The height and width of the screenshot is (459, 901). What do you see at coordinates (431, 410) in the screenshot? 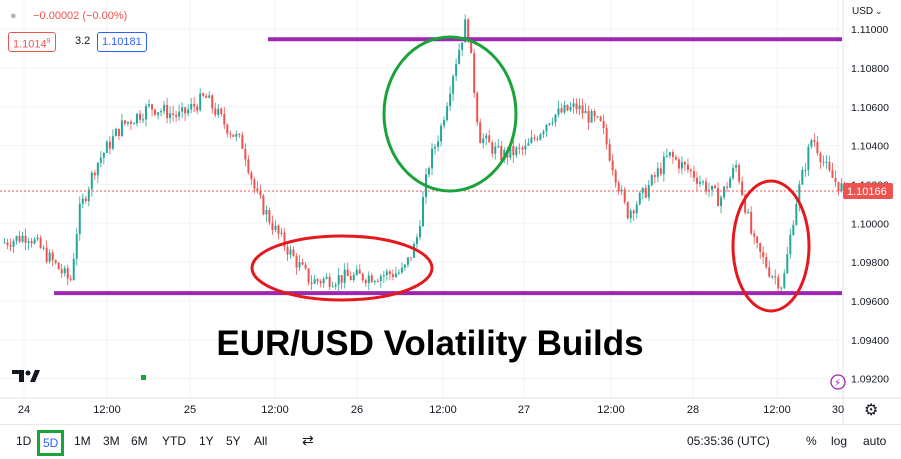
I see `time-axis: 24 12:00 25 12:00 26 12:00 27 12:00 28 12:00 30` at bounding box center [431, 410].